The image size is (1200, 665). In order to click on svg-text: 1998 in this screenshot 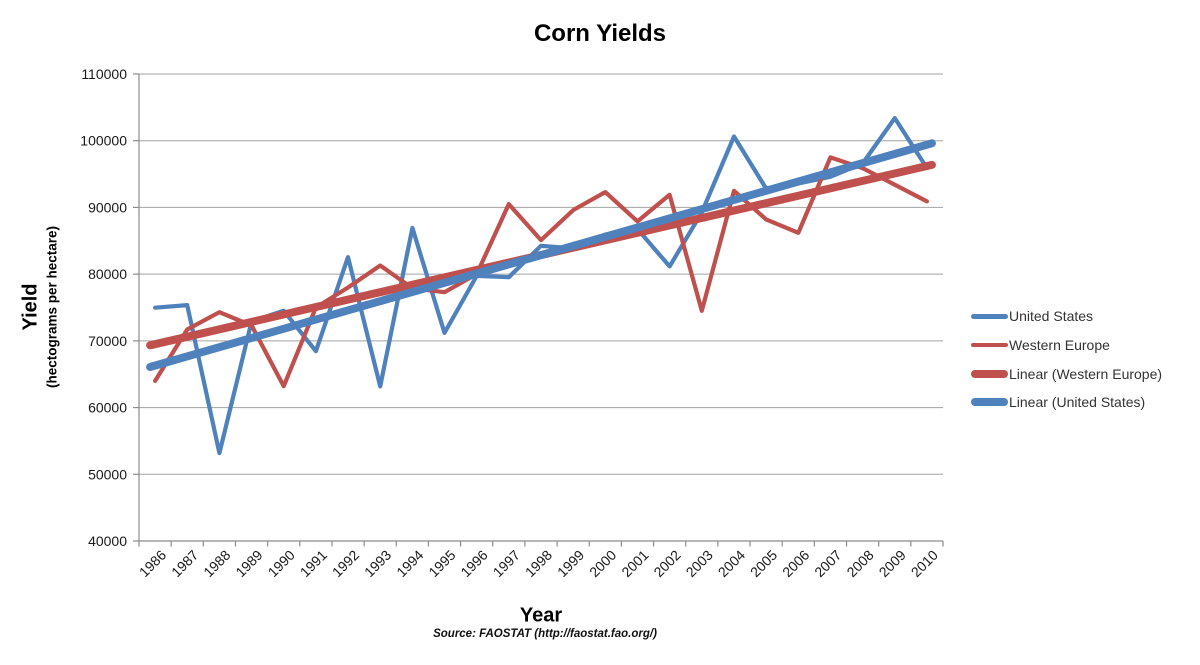, I will do `click(538, 563)`.